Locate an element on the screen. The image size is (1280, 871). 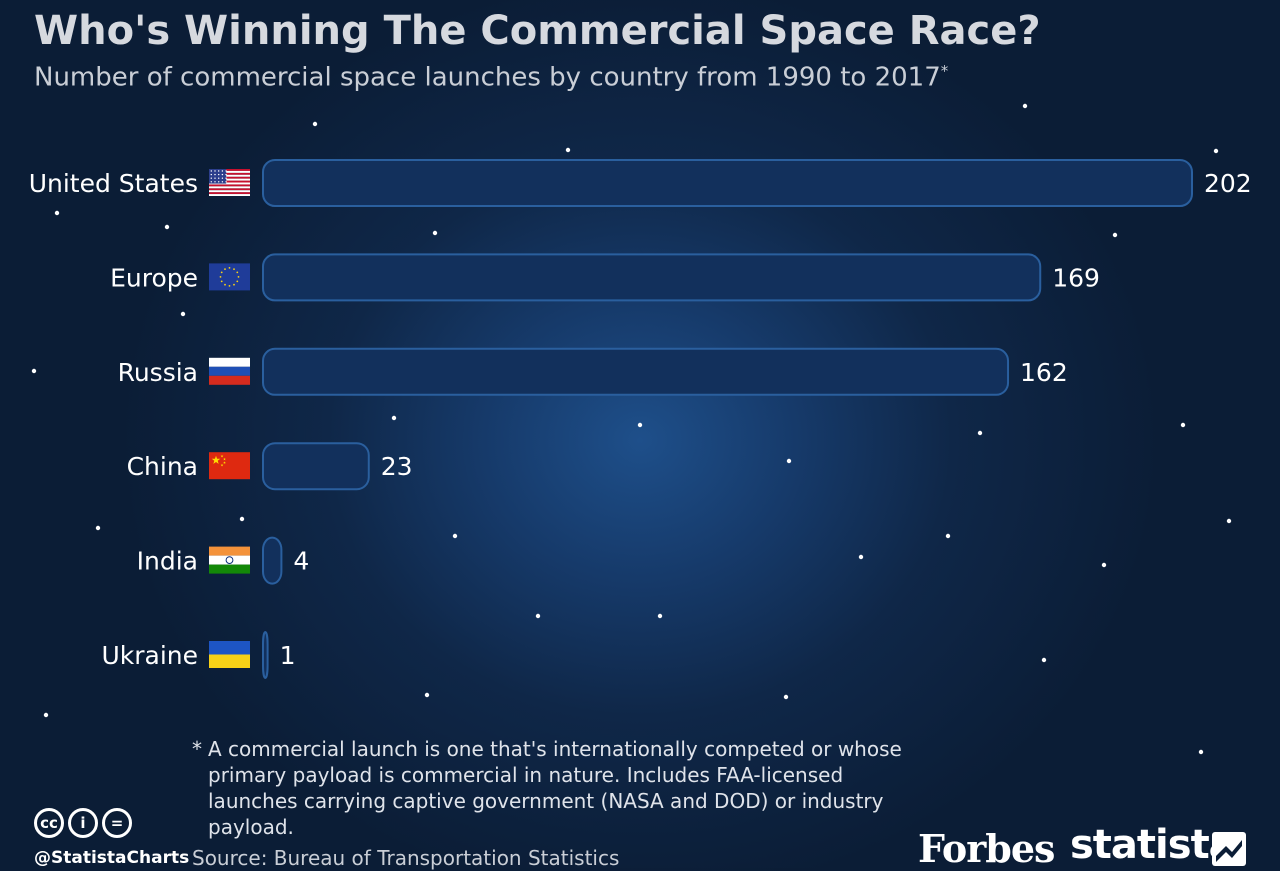
value-label: 4 is located at coordinates (301, 561).